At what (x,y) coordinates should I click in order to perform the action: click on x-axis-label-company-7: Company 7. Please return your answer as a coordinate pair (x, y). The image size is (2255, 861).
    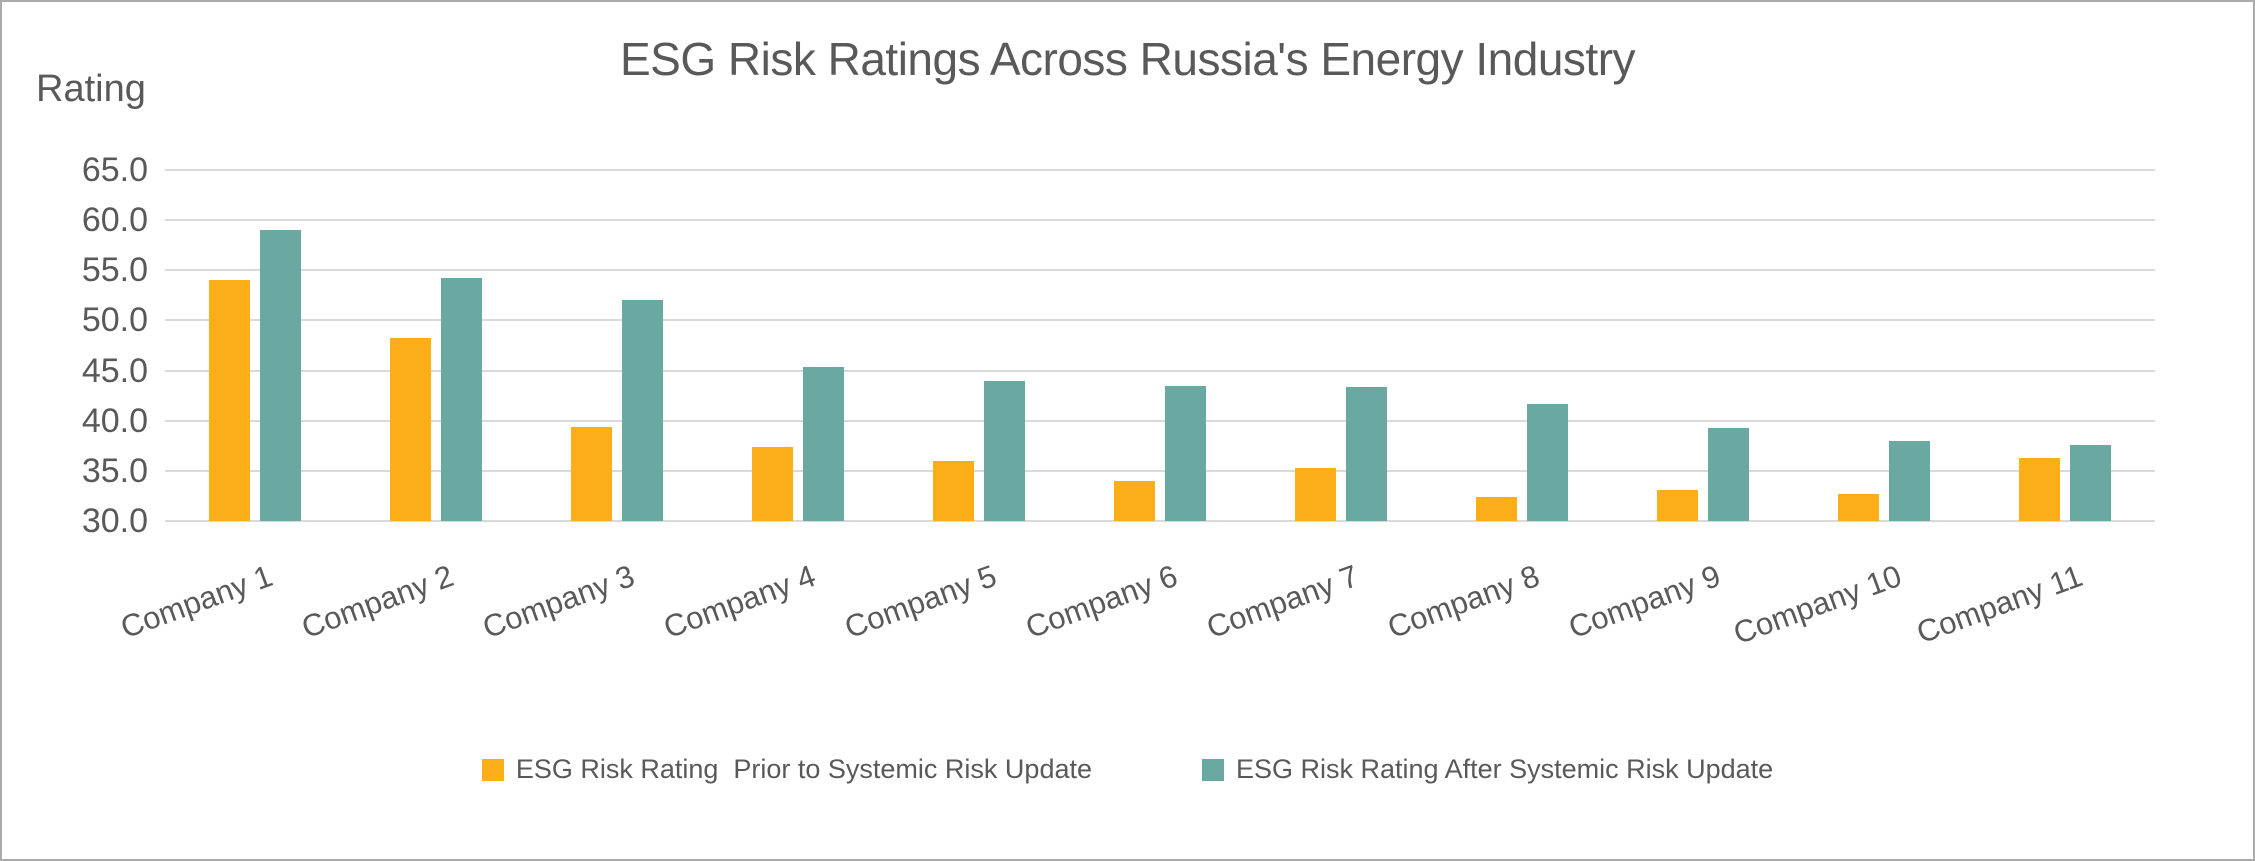
    Looking at the image, I should click on (1282, 602).